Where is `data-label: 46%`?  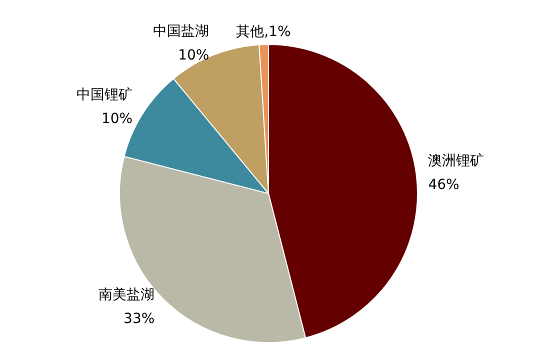 data-label: 46% is located at coordinates (444, 184).